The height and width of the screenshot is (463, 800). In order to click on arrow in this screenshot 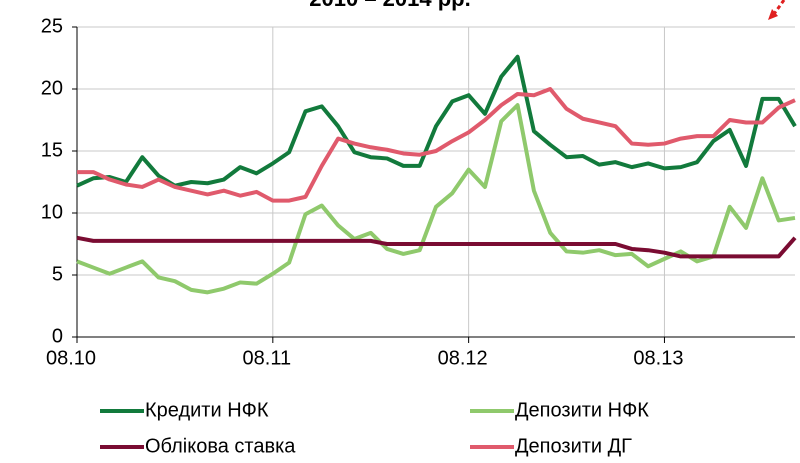, I will do `click(777, 10)`.